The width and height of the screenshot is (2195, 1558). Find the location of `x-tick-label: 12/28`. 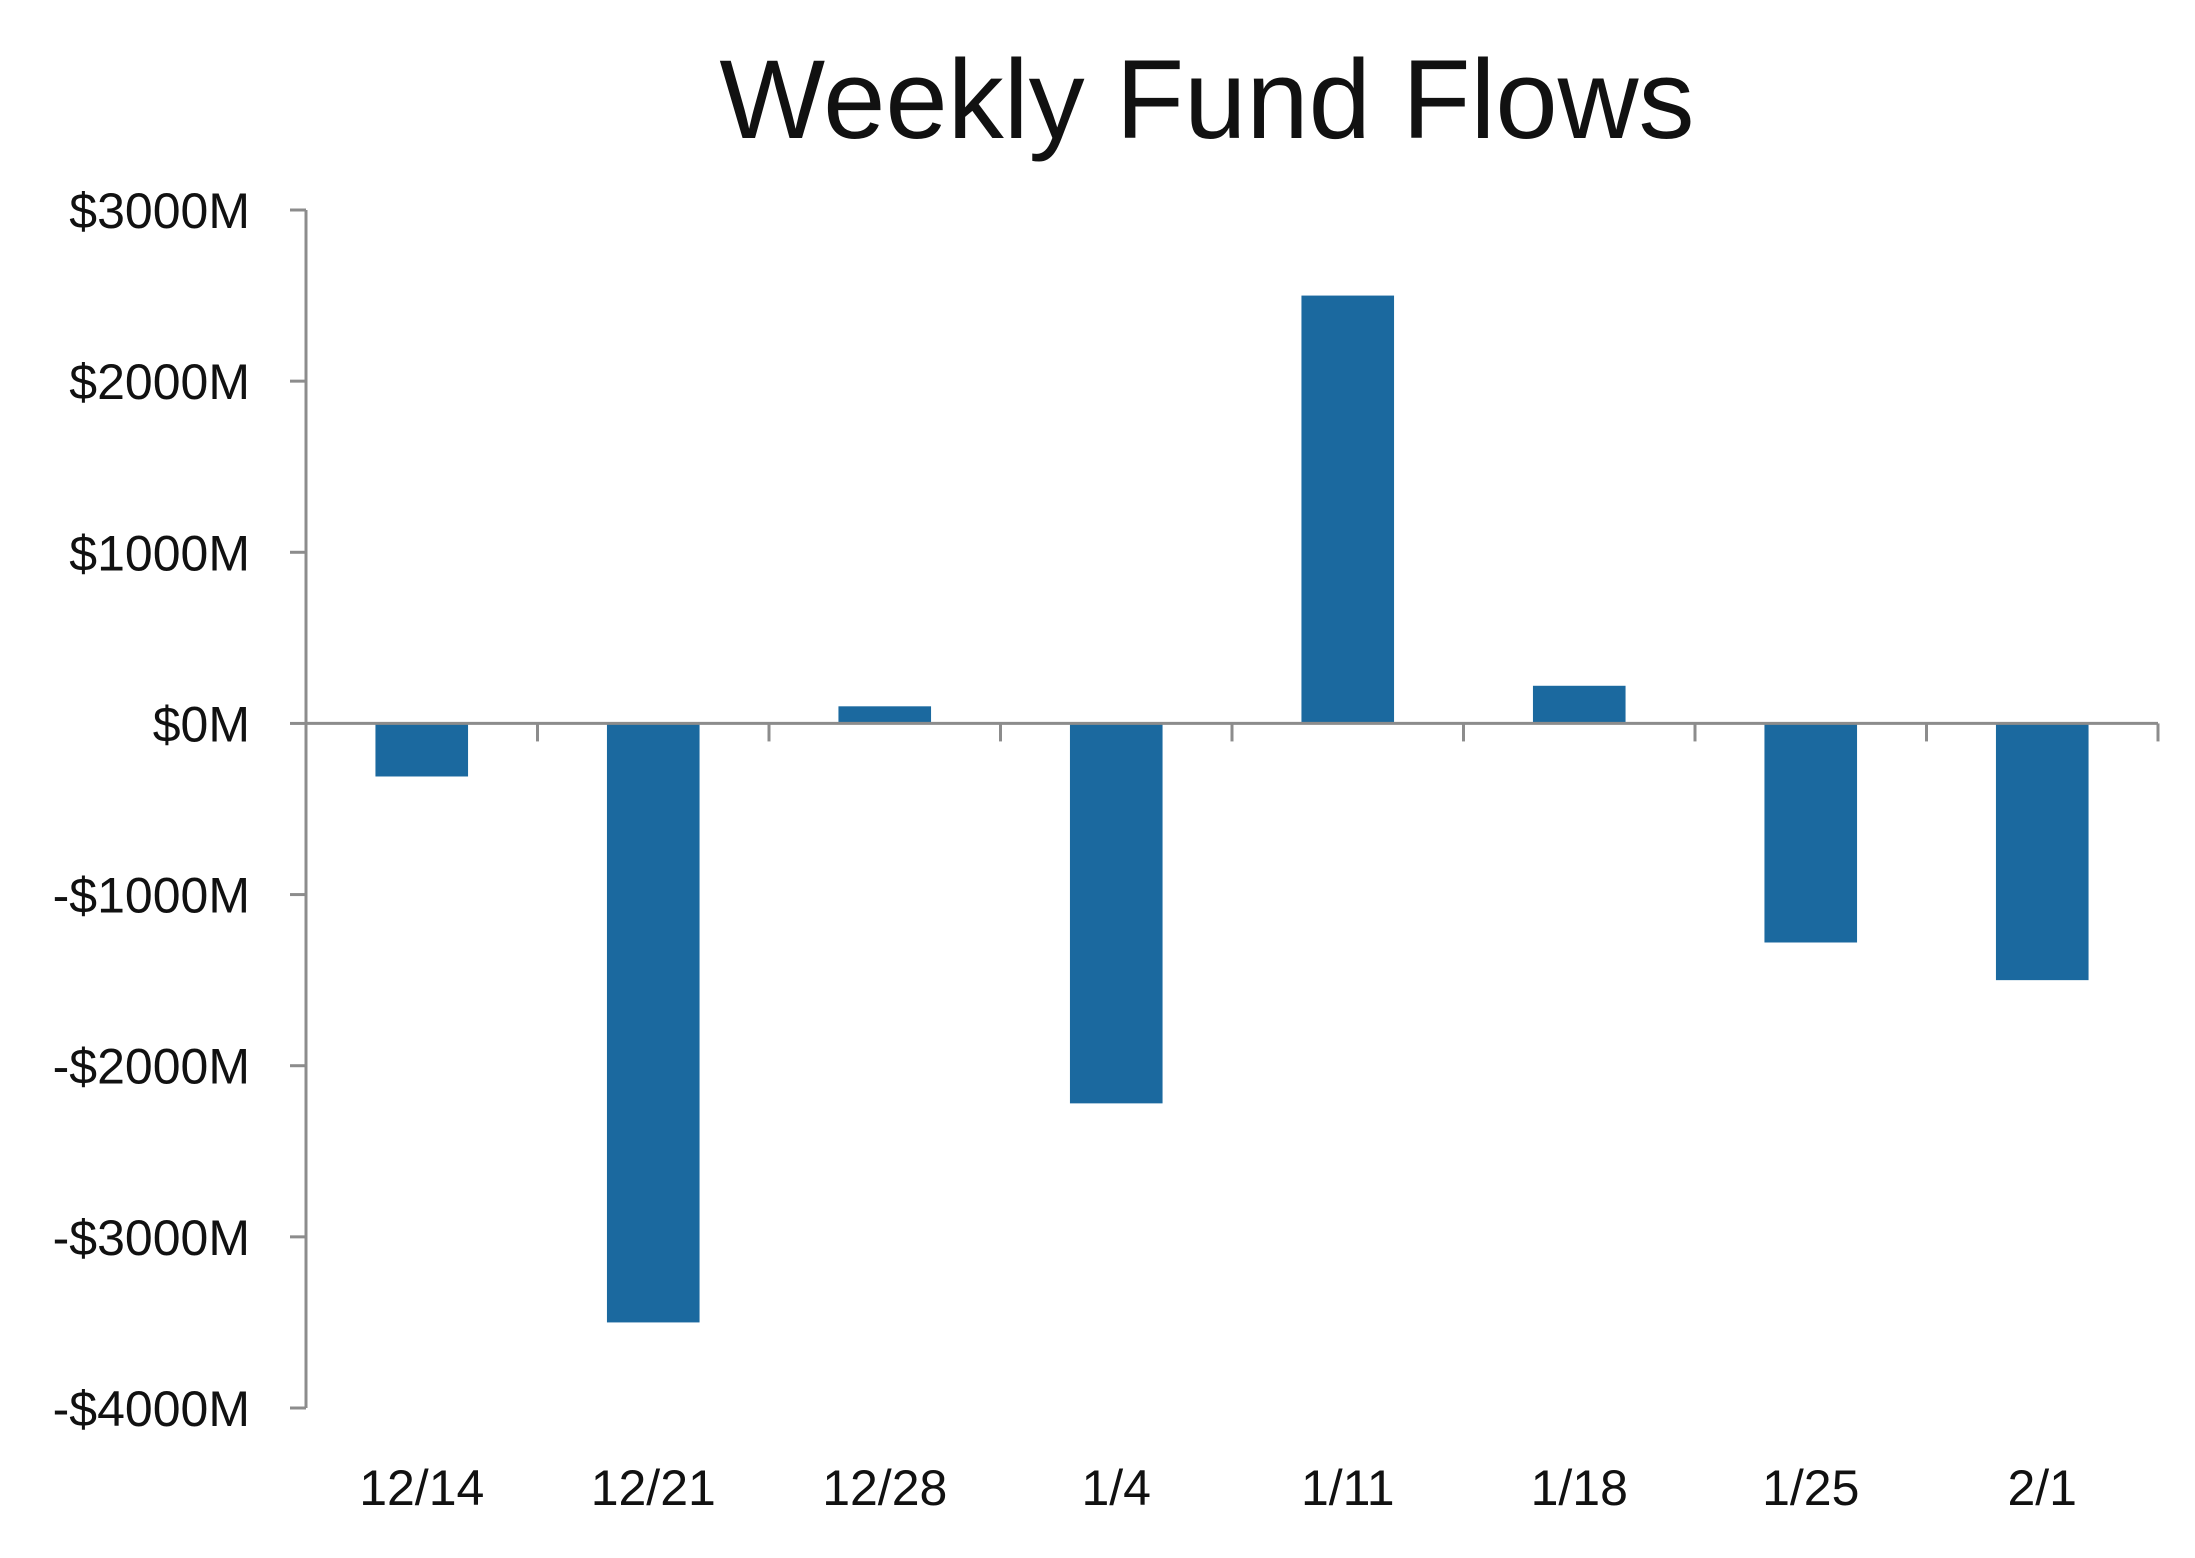

x-tick-label: 12/28 is located at coordinates (884, 1488).